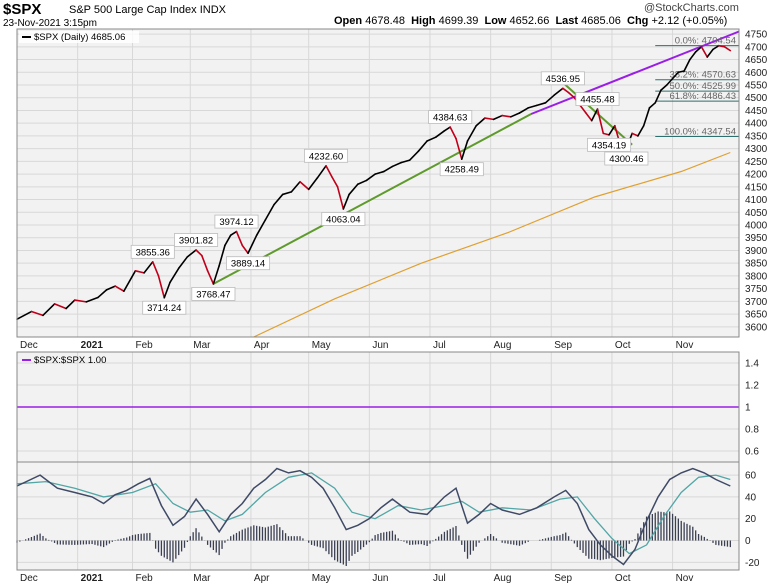 This screenshot has width=780, height=586. Describe the element at coordinates (623, 578) in the screenshot. I see `x-tick-label-bottom: Oct` at that location.